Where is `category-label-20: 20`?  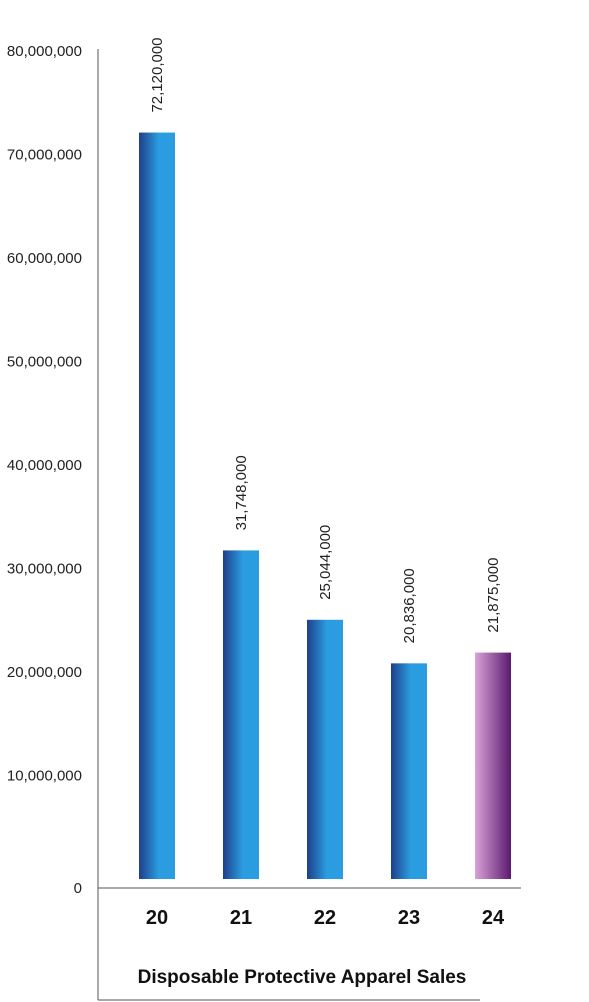
category-label-20: 20 is located at coordinates (157, 918).